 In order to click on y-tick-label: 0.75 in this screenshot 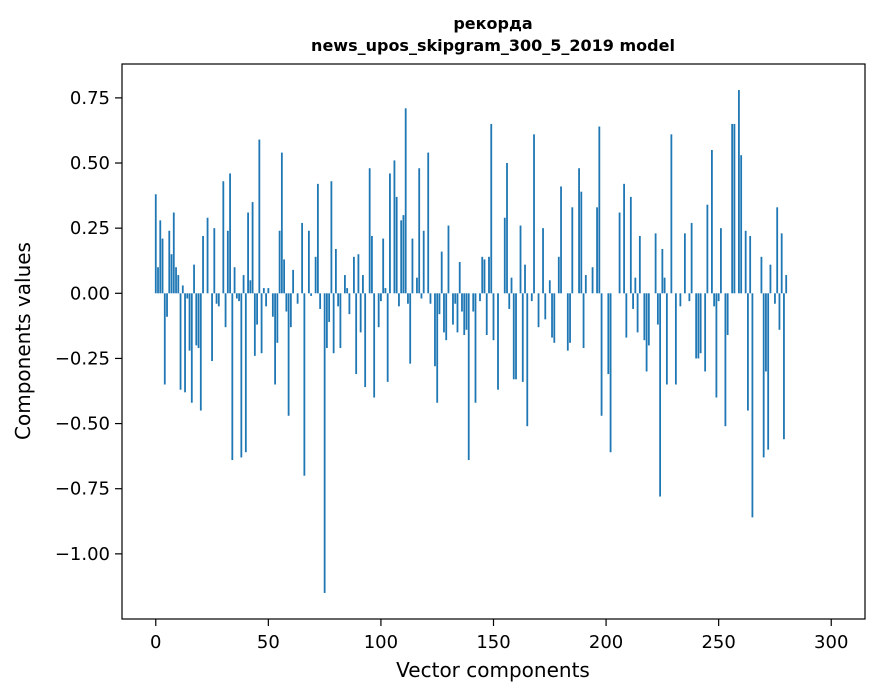, I will do `click(90, 98)`.